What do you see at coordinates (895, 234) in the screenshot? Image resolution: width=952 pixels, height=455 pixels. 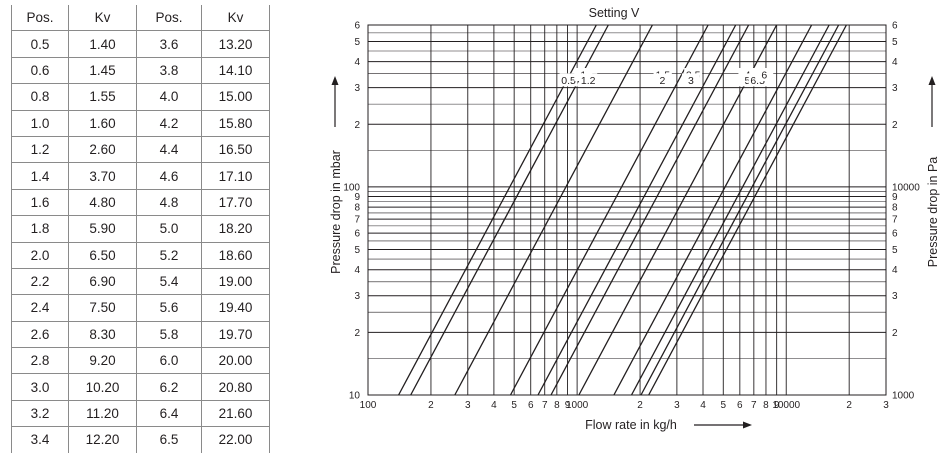 I see `y-tick-label-right: 6` at bounding box center [895, 234].